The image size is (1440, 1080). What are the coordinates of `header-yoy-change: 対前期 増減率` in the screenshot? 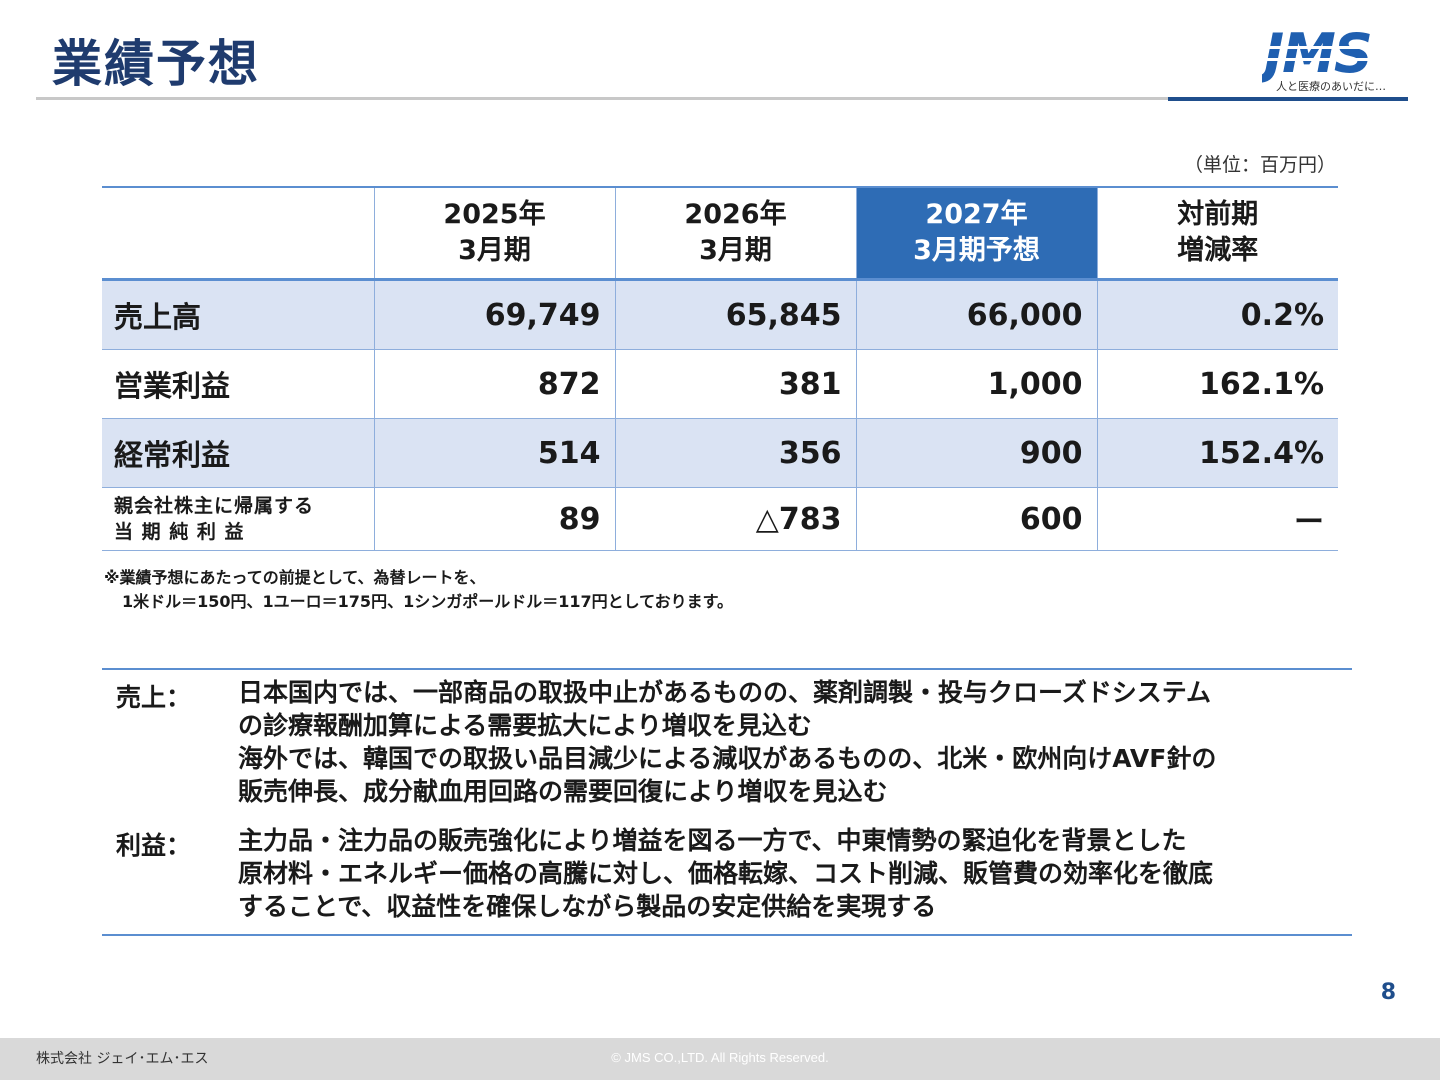 It's located at (1217, 233).